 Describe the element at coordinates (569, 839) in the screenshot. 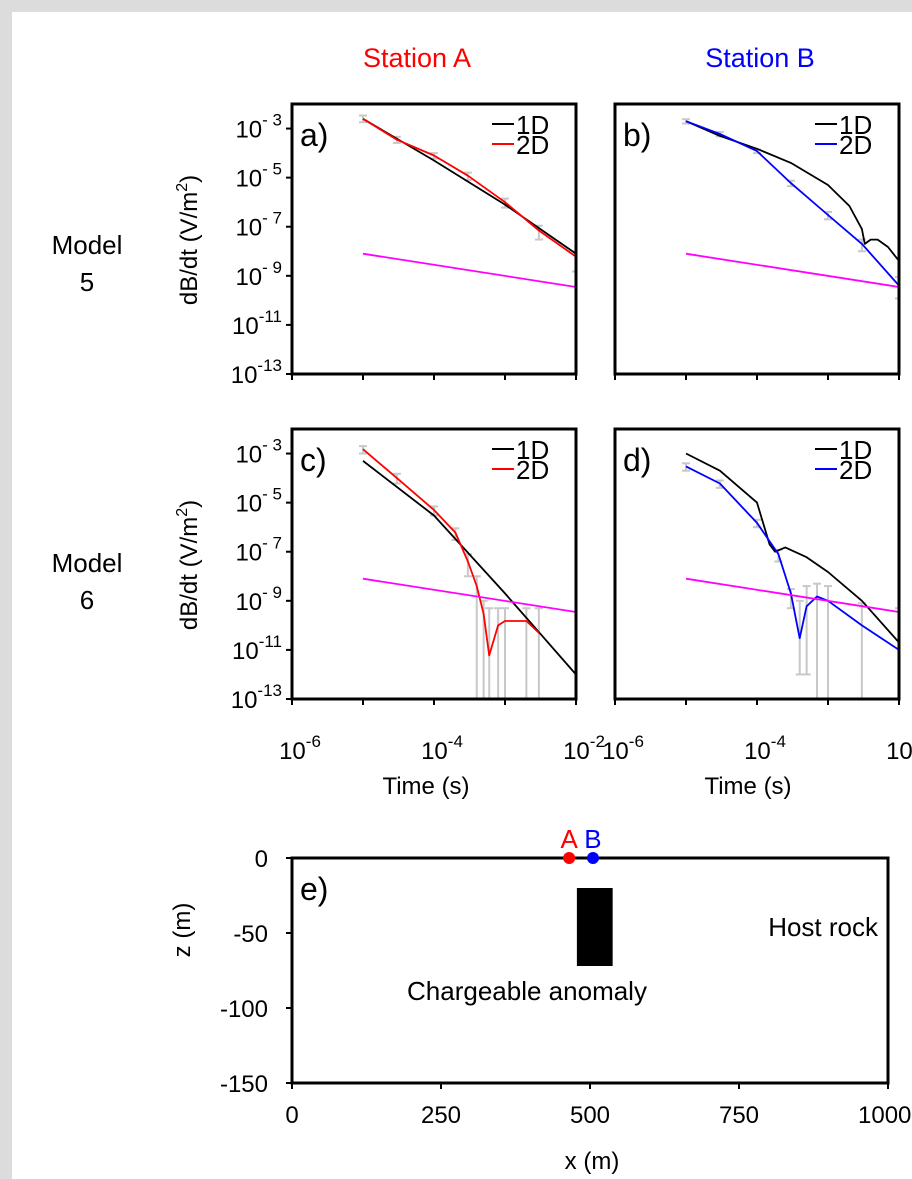

I see `station-label-a: A` at that location.